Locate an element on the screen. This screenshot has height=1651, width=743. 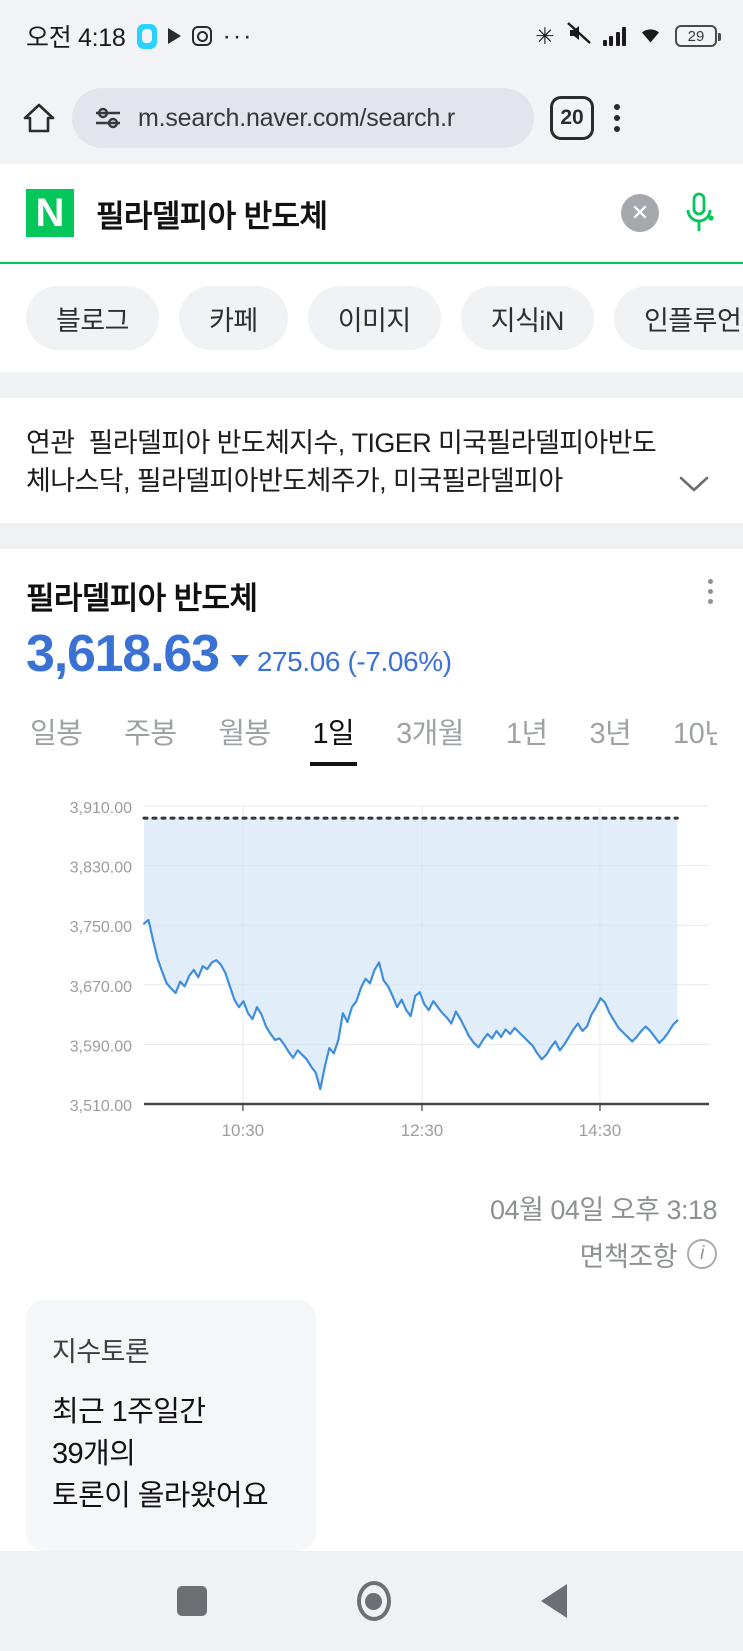
tab-three-years: 3년 is located at coordinates (610, 733).